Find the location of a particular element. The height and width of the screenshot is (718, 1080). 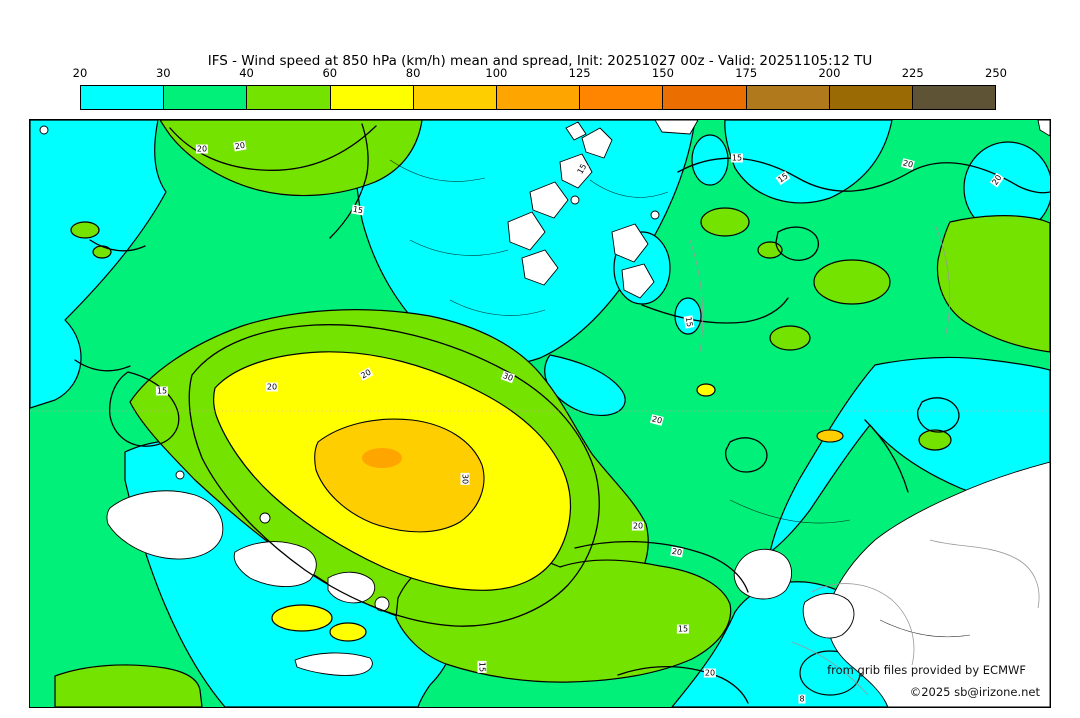

colorbar-tick-175: 175 is located at coordinates (746, 73).